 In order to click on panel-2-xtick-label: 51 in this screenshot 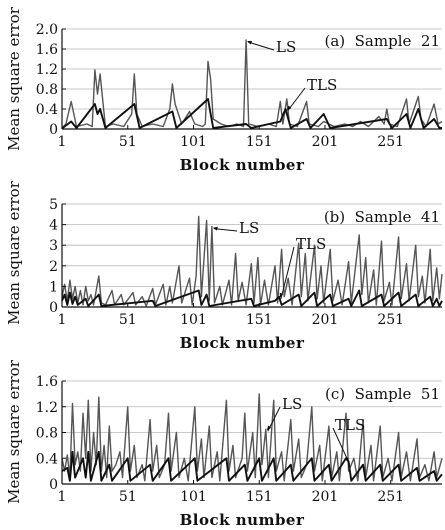, I will do `click(128, 320)`.